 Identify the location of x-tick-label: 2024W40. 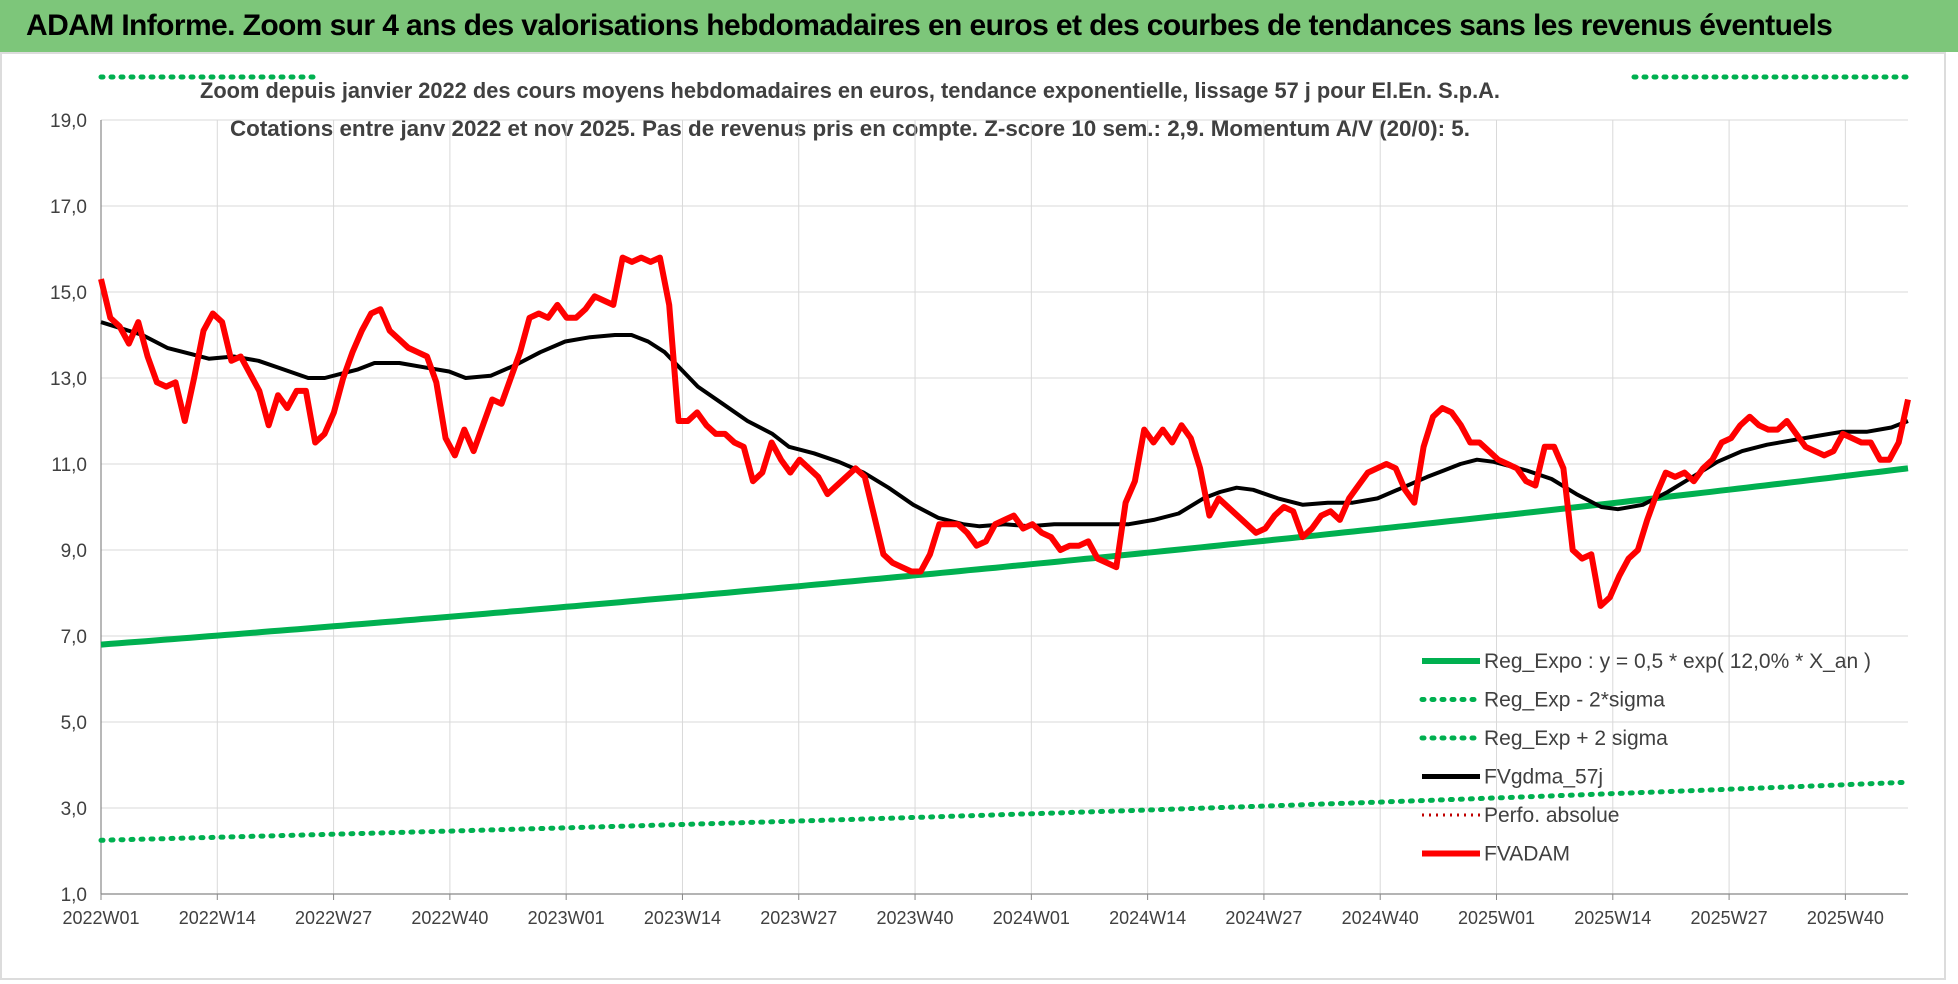
(1380, 918).